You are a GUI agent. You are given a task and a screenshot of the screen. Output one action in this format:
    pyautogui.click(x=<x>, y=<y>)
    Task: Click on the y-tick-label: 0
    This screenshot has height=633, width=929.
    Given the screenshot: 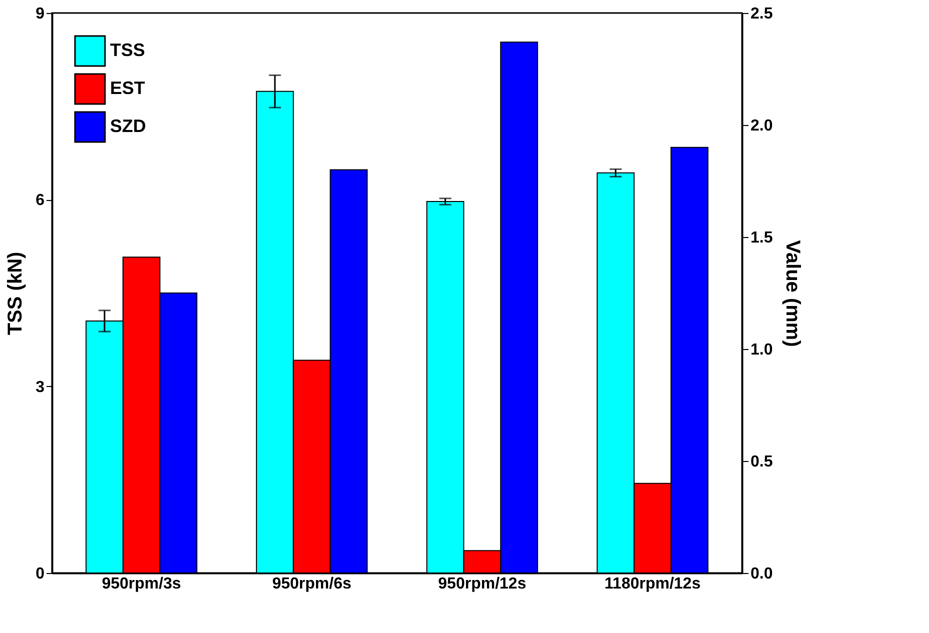 What is the action you would take?
    pyautogui.click(x=40, y=574)
    